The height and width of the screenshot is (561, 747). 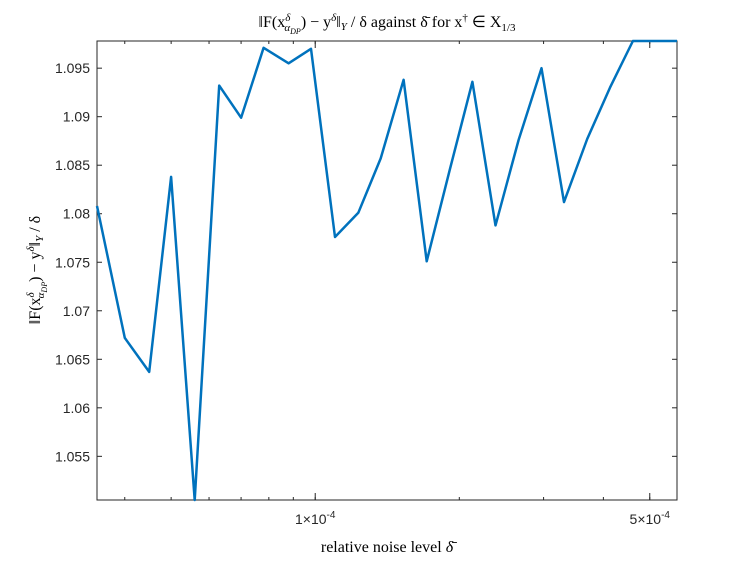 I want to click on y-tick-label: 1.08, so click(x=76, y=214).